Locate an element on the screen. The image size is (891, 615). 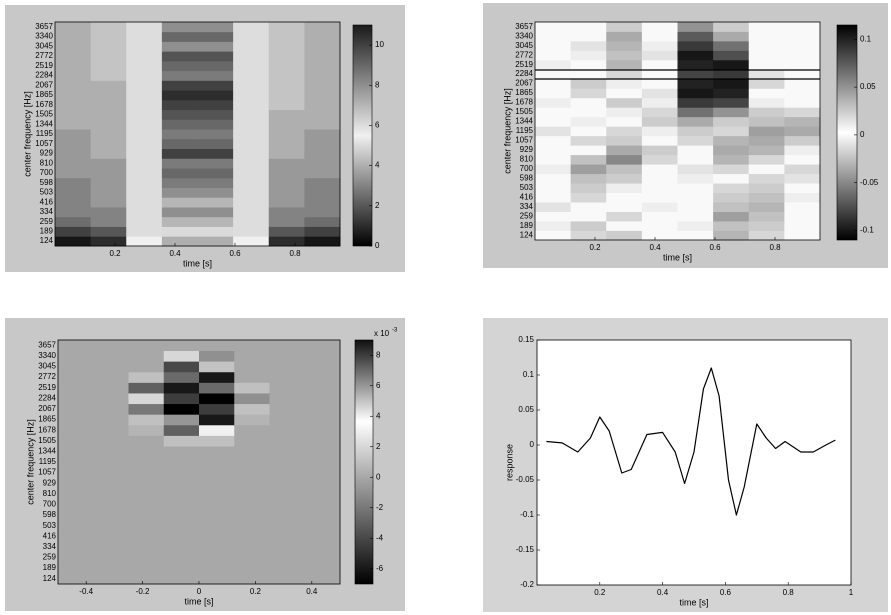
y-tick-label: 1344 is located at coordinates (44, 123).